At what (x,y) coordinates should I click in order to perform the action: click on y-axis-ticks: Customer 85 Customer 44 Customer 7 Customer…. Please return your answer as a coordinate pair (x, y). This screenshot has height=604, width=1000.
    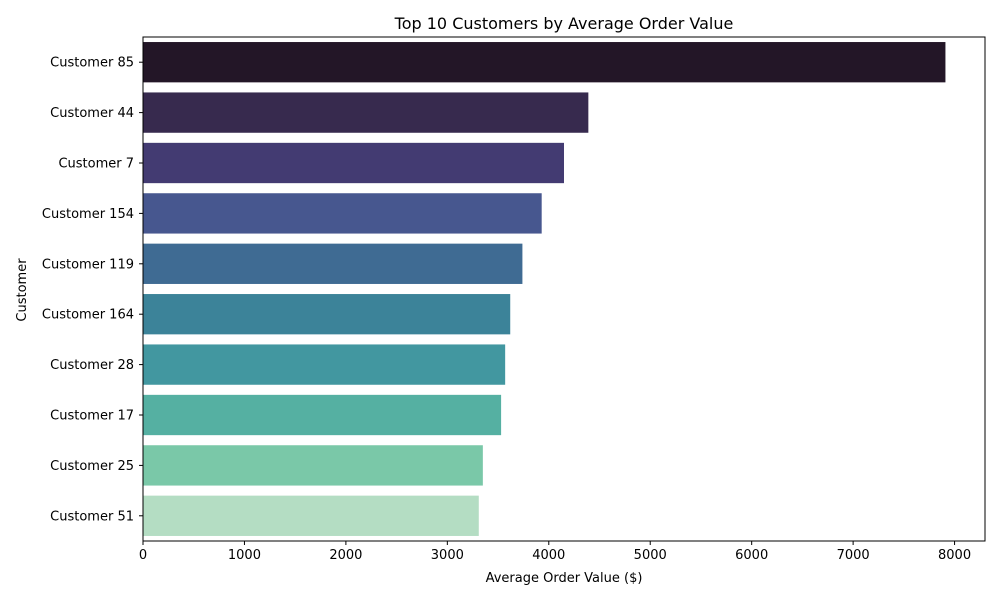
    Looking at the image, I should click on (92, 290).